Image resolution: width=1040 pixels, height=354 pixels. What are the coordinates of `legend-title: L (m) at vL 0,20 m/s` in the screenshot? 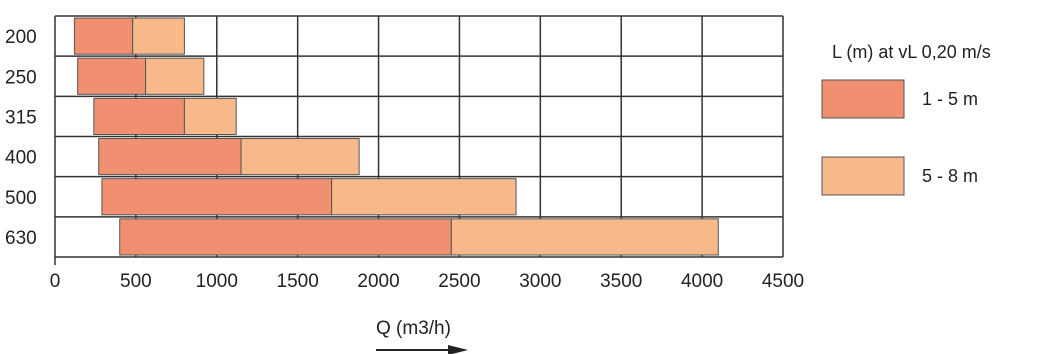 It's located at (911, 52).